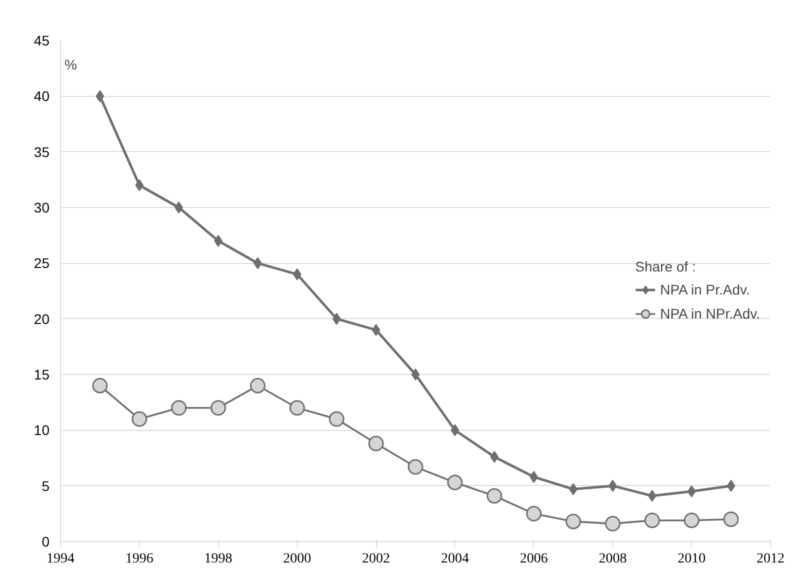  I want to click on y-tick-label: 15, so click(42, 374).